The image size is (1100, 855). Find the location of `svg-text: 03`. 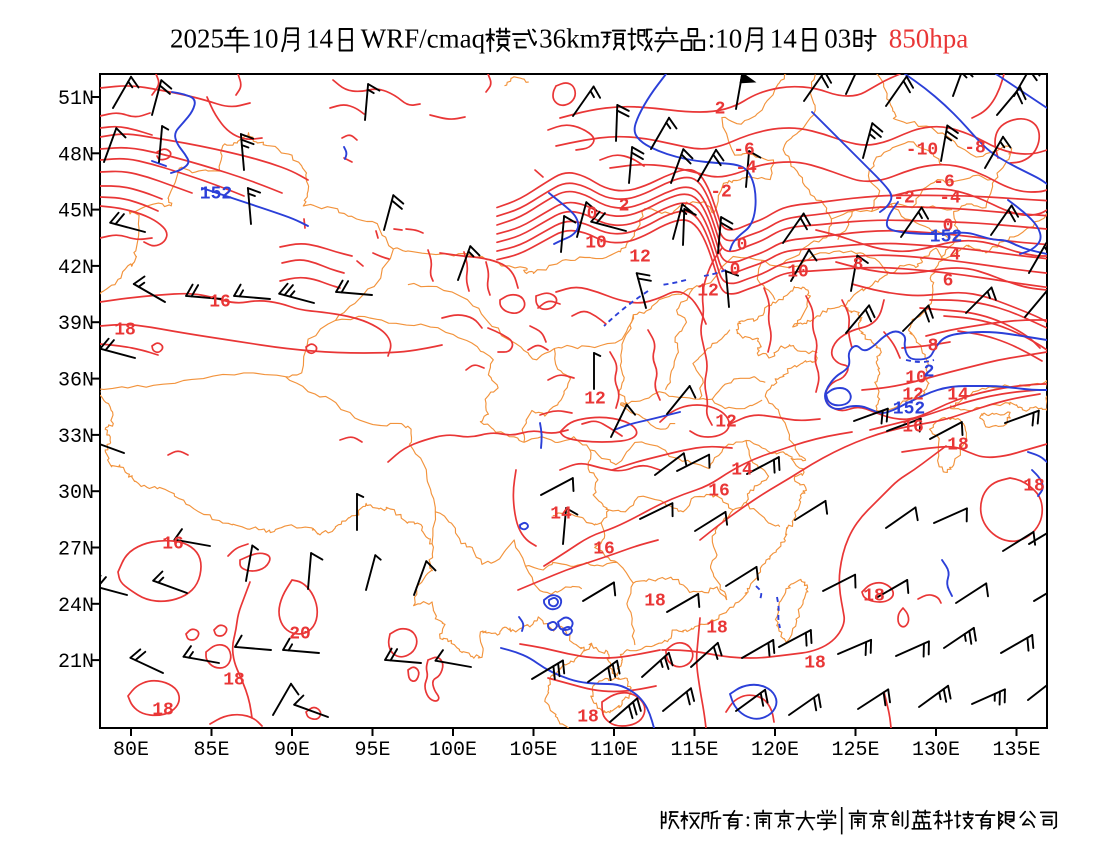

svg-text: 03 is located at coordinates (837, 38).